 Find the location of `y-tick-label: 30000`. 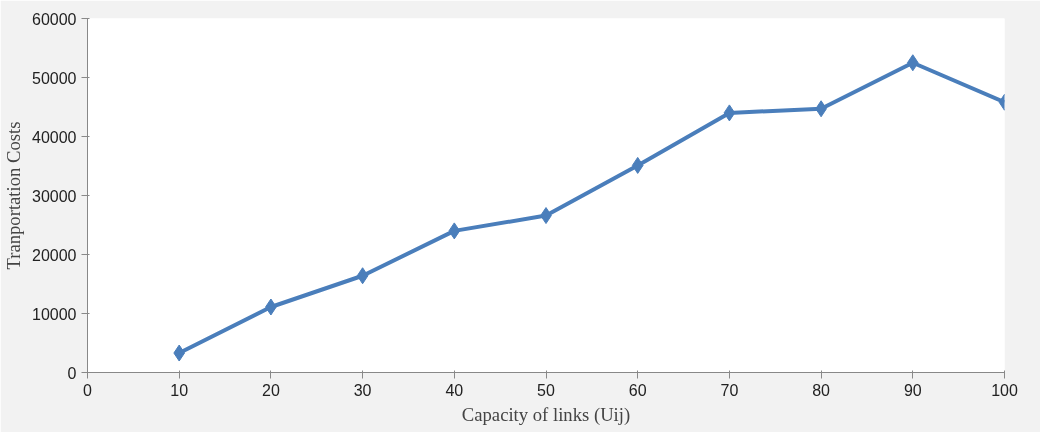

y-tick-label: 30000 is located at coordinates (54, 196).